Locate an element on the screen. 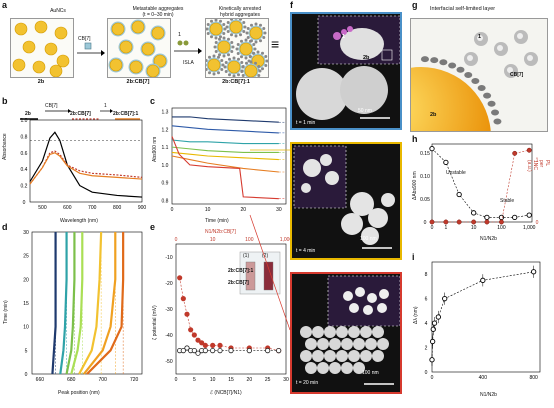 The height and width of the screenshot is (408, 554). panel-b-ytick: 0.6 is located at coordinates (24, 154).